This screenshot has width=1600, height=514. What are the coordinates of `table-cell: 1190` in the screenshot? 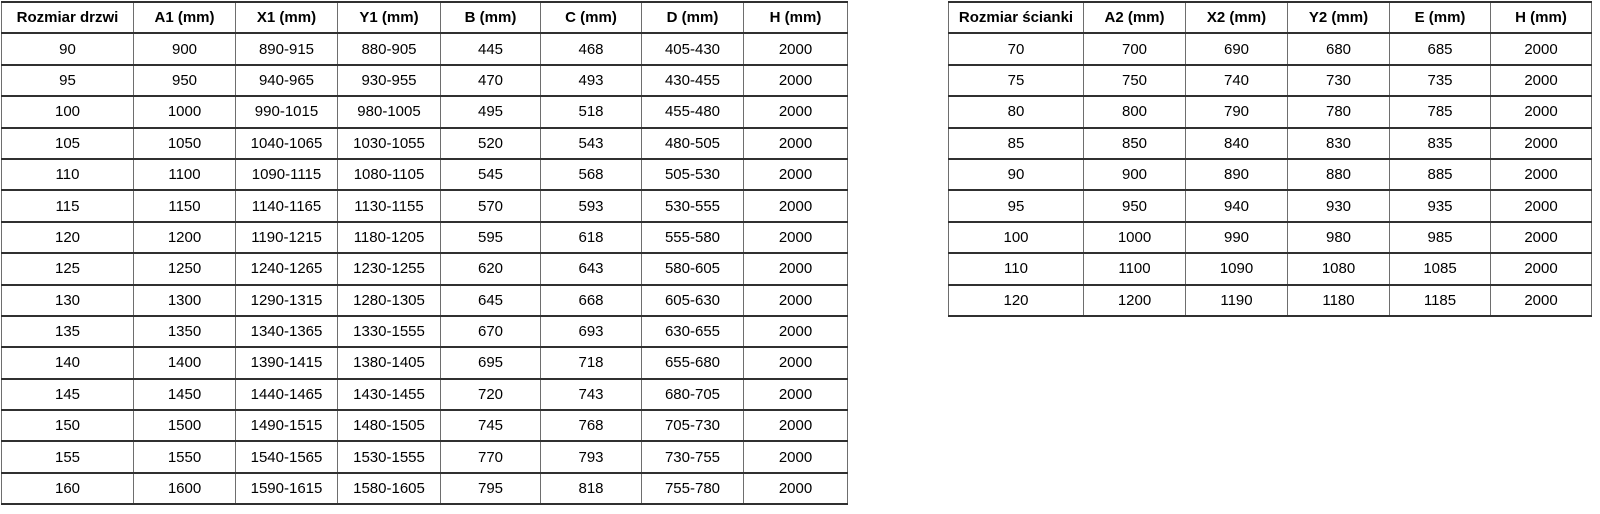 It's located at (1236, 300).